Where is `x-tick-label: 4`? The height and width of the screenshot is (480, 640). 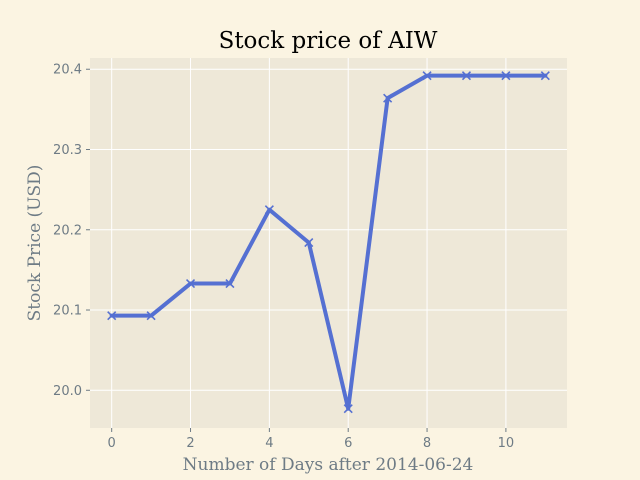 x-tick-label: 4 is located at coordinates (269, 443).